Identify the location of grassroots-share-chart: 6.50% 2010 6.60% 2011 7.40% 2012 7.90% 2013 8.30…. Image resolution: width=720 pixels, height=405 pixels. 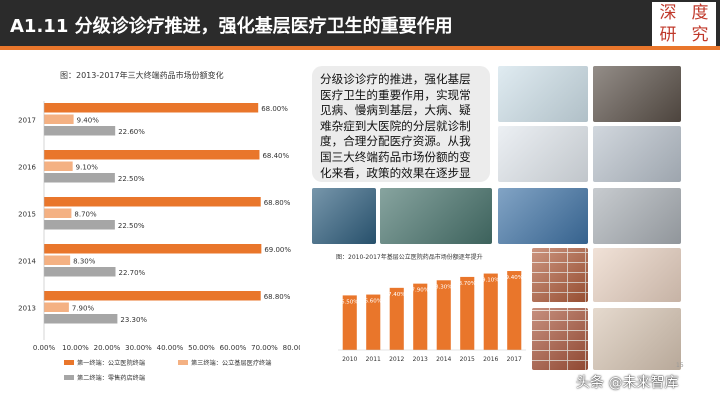
(432, 317).